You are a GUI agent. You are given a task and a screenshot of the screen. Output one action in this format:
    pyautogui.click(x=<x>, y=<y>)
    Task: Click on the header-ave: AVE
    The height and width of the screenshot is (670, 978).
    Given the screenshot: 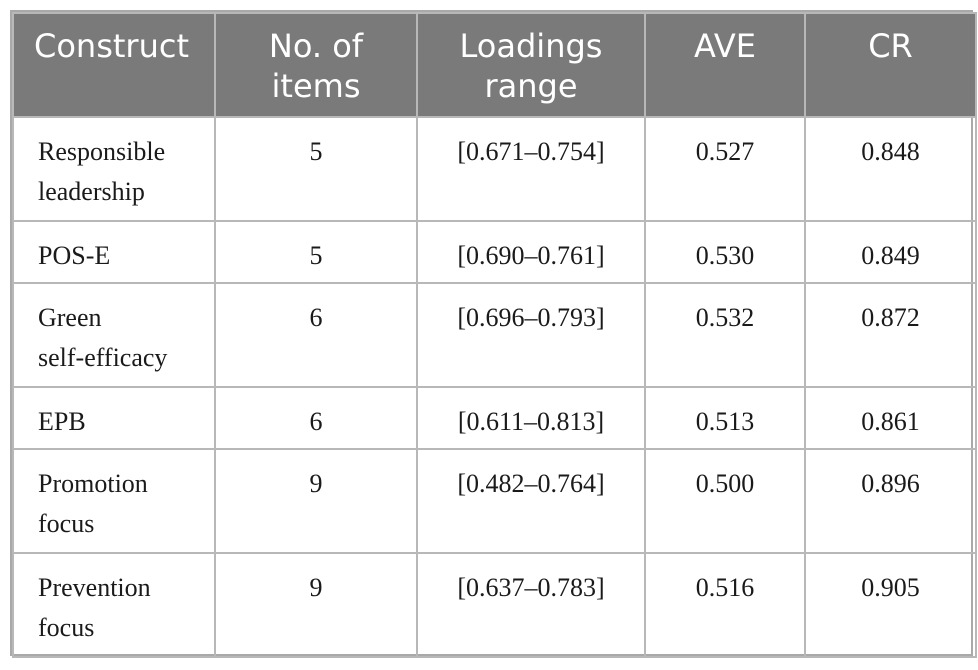 What is the action you would take?
    pyautogui.click(x=725, y=65)
    